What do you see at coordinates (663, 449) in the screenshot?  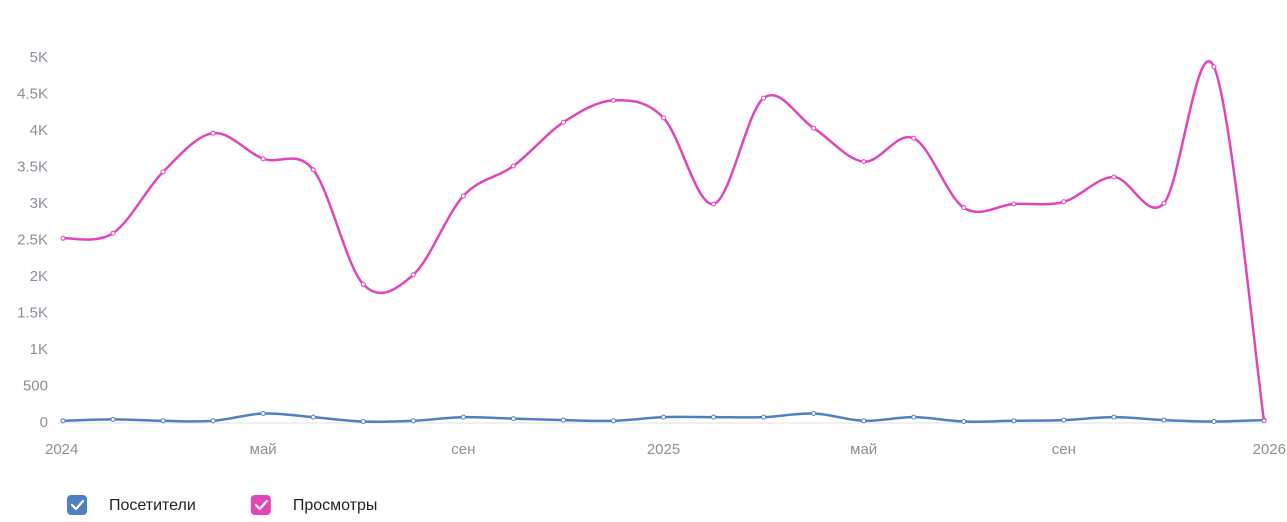 I see `x-tick-label: 2025` at bounding box center [663, 449].